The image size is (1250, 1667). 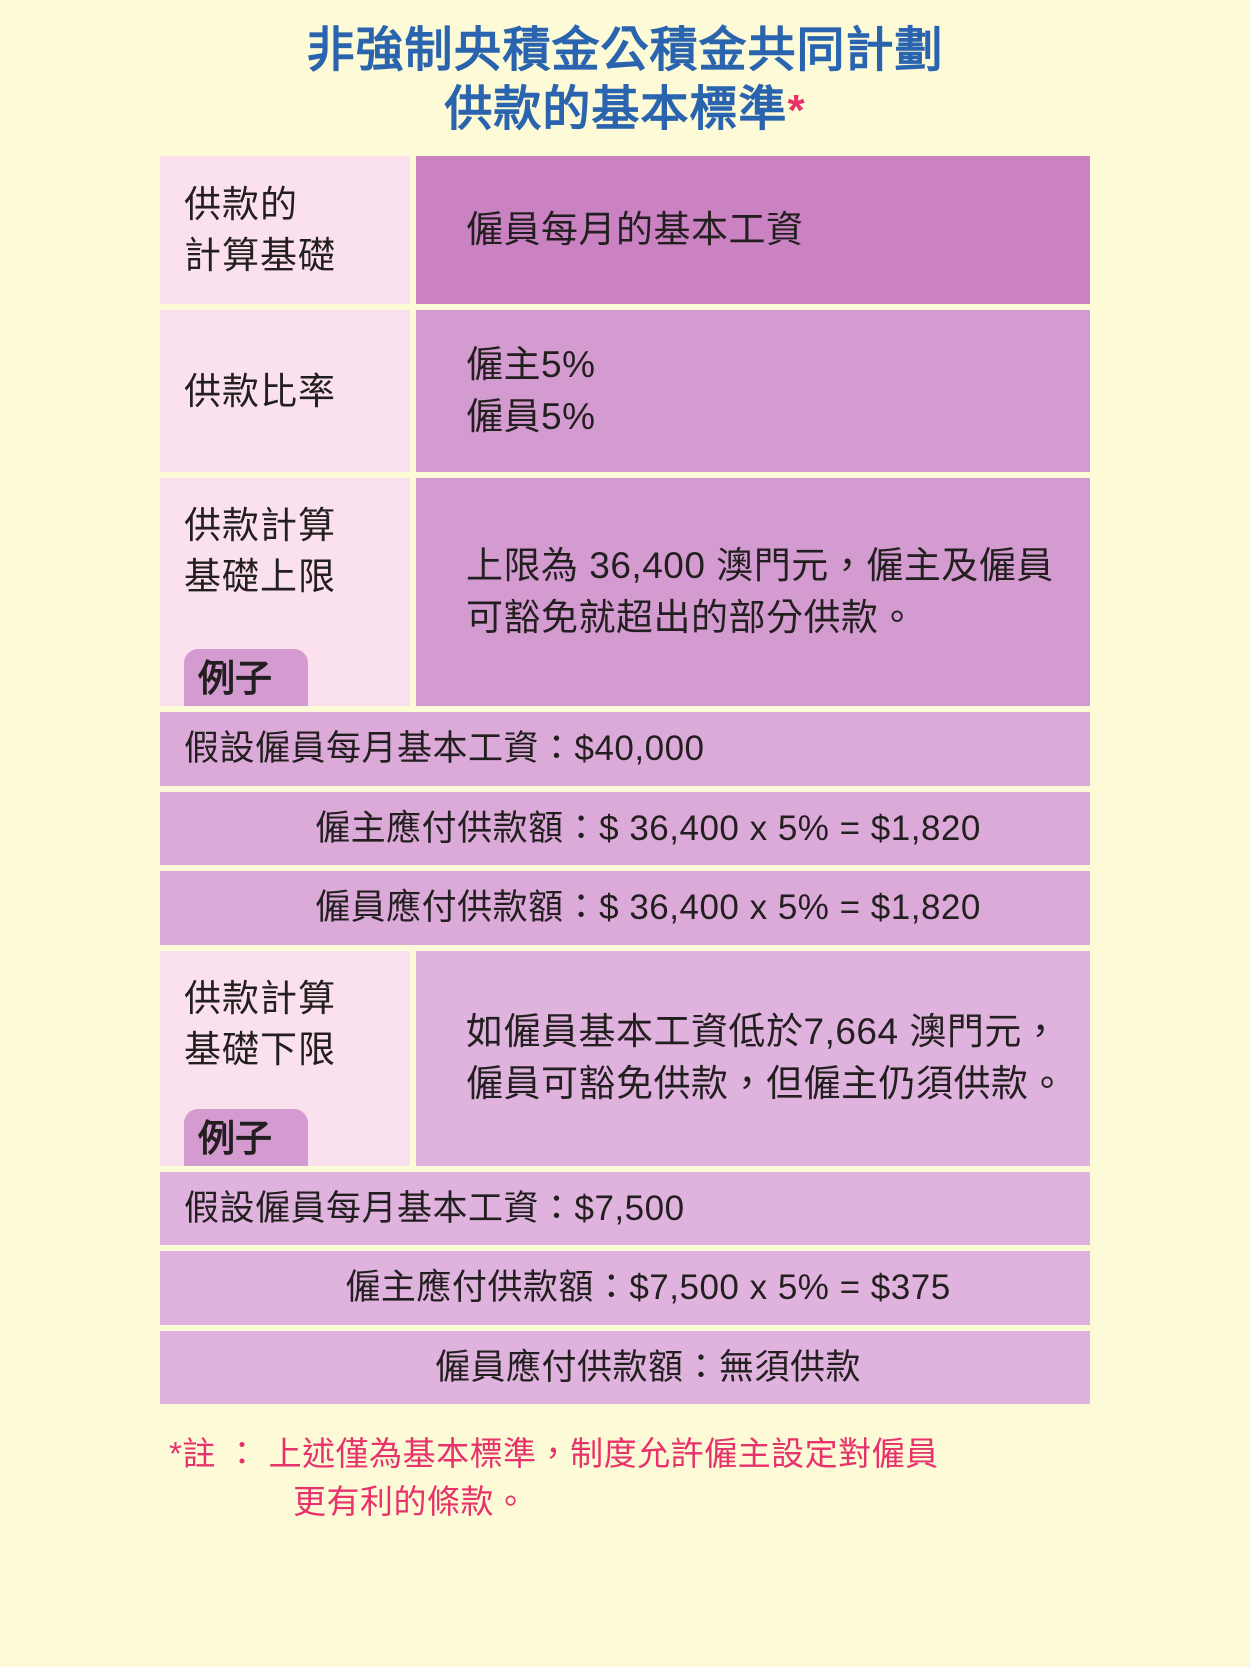 I want to click on row-value-lower-limit: 如僱員基本工資低於7,664 澳門元，僱員可豁免供款，但僱主仍須供款。, so click(x=753, y=1058).